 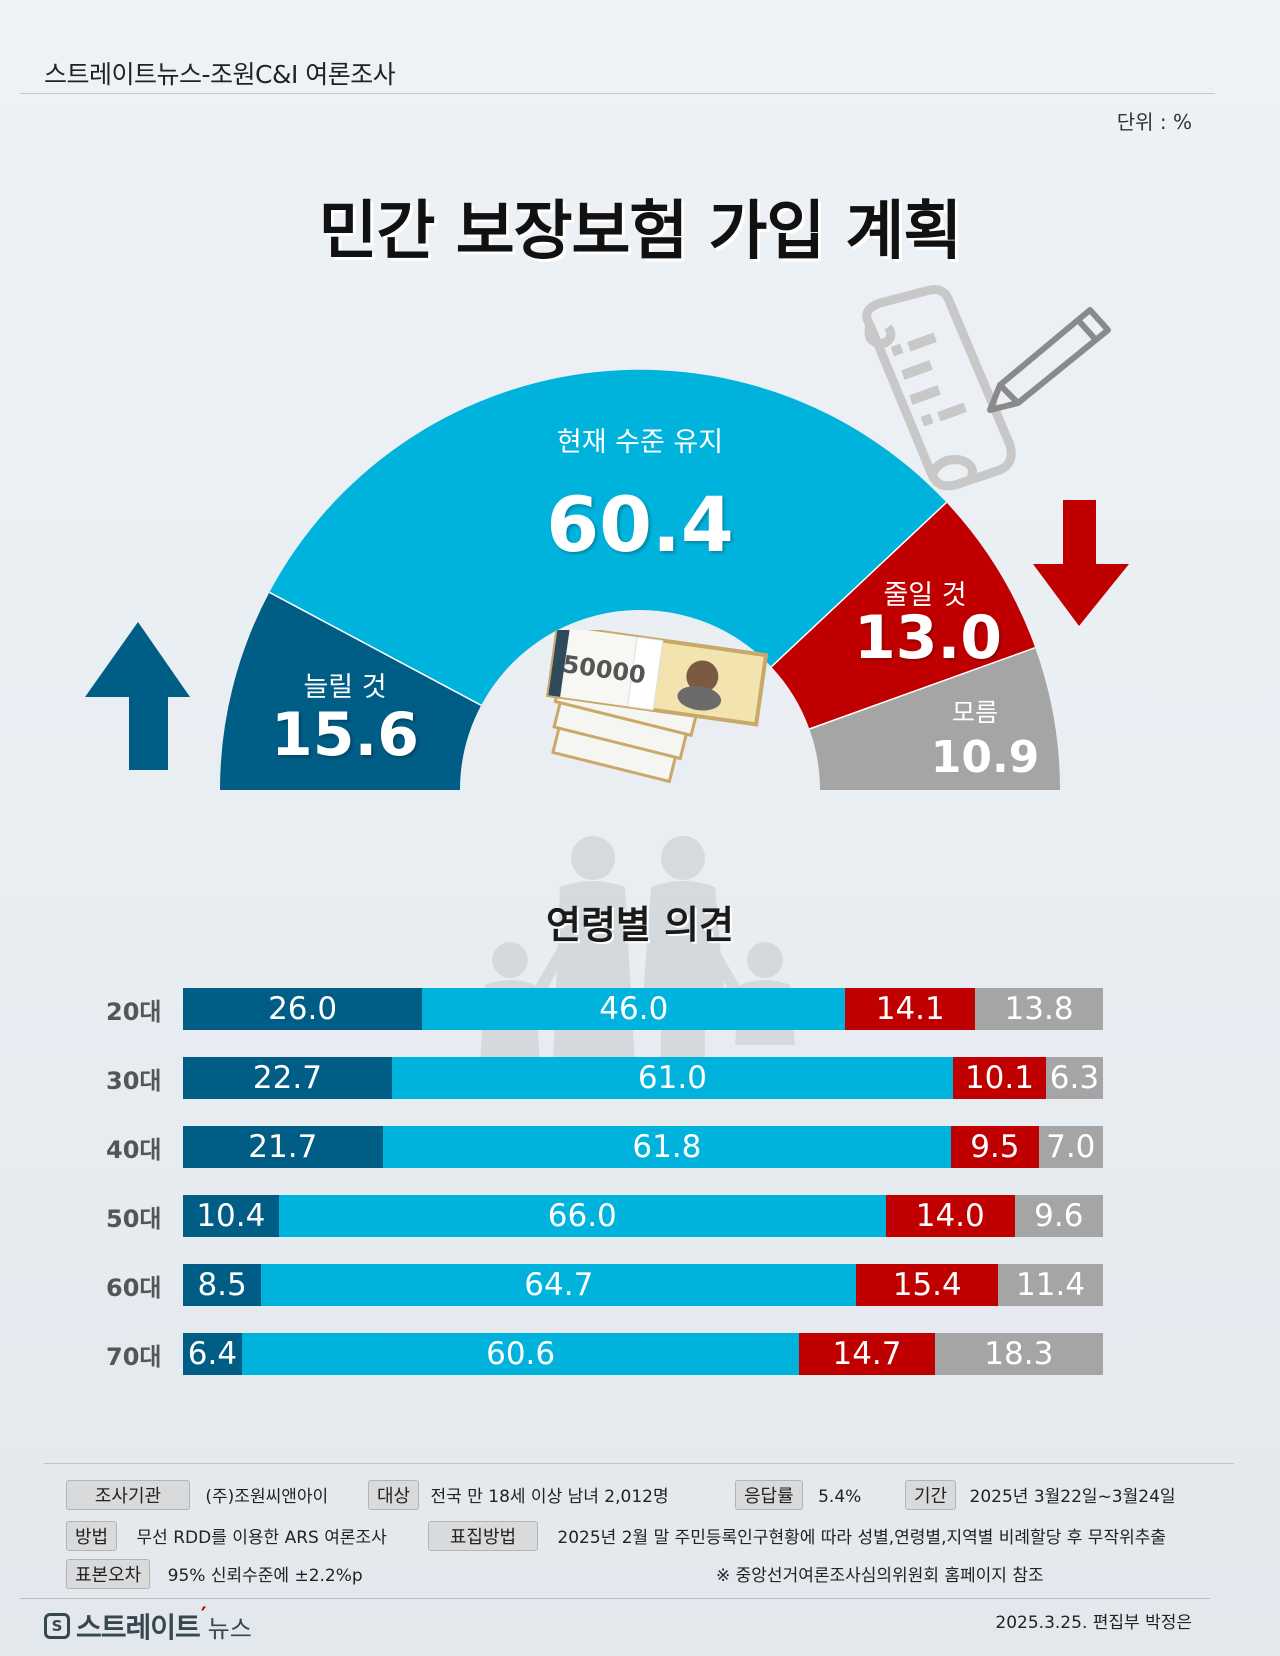 I want to click on target-value: 전국 만 18세 이상 남녀 2,012명, so click(x=549, y=1497).